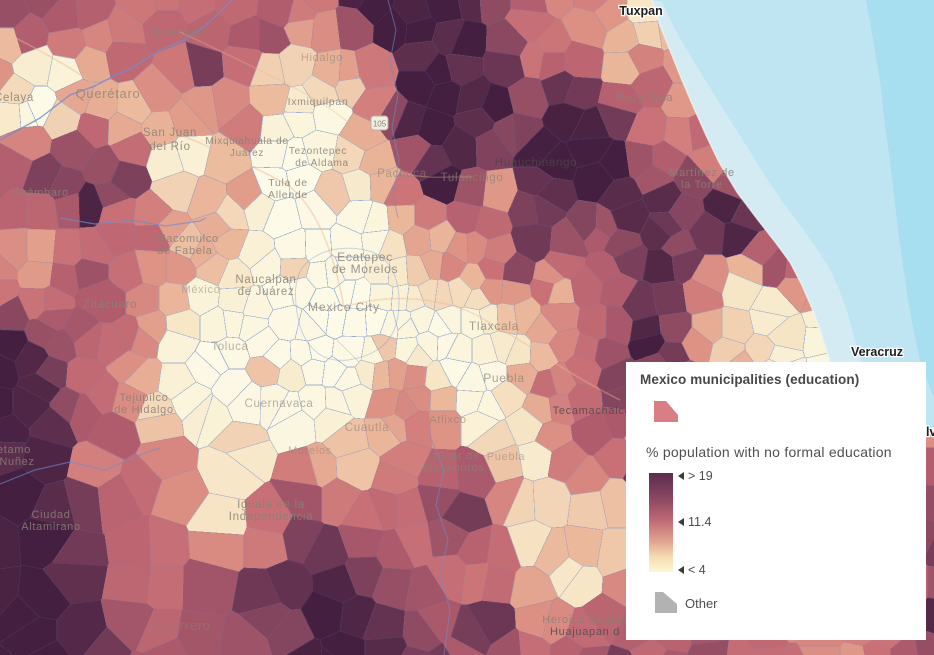  Describe the element at coordinates (246, 141) in the screenshot. I see `svg-text: Mixquiahuala de` at that location.